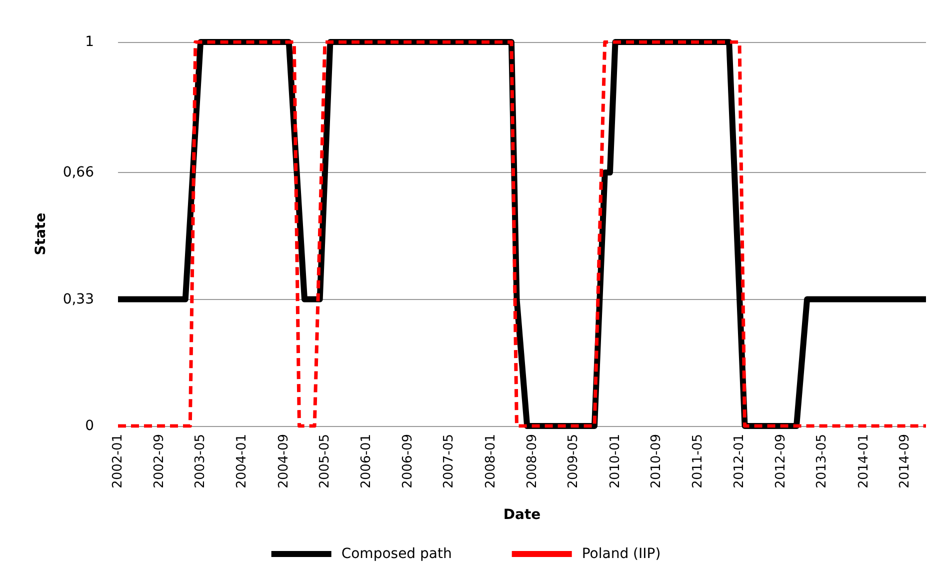  I want to click on legend-label: Poland (IIP), so click(621, 554).